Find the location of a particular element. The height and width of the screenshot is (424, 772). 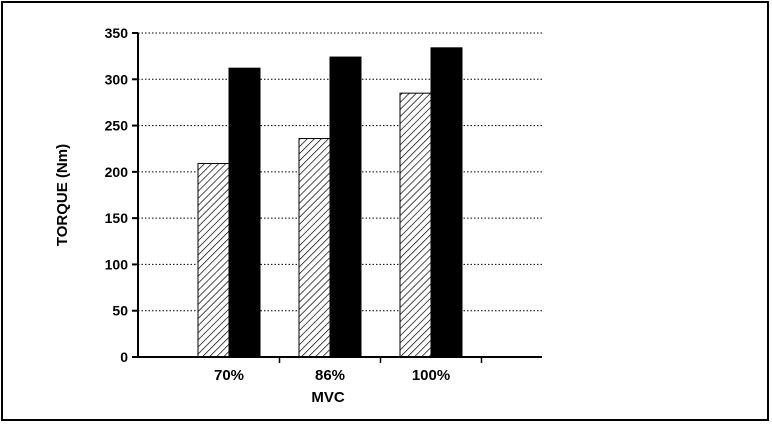

y-tick-label: 50 is located at coordinates (120, 311).